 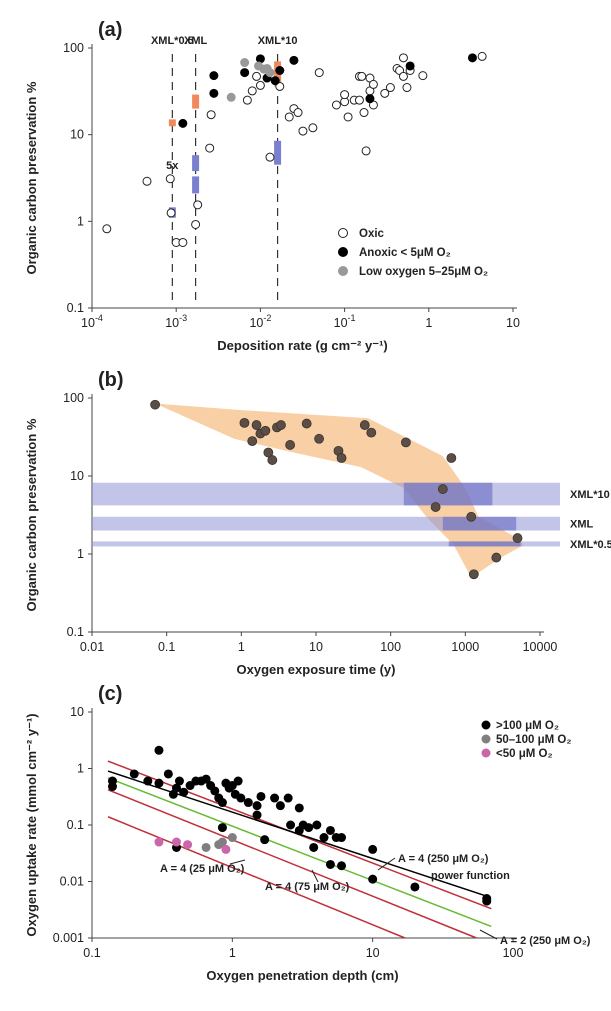 I want to click on xml-band-label: XML*0.5, so click(x=590, y=545).